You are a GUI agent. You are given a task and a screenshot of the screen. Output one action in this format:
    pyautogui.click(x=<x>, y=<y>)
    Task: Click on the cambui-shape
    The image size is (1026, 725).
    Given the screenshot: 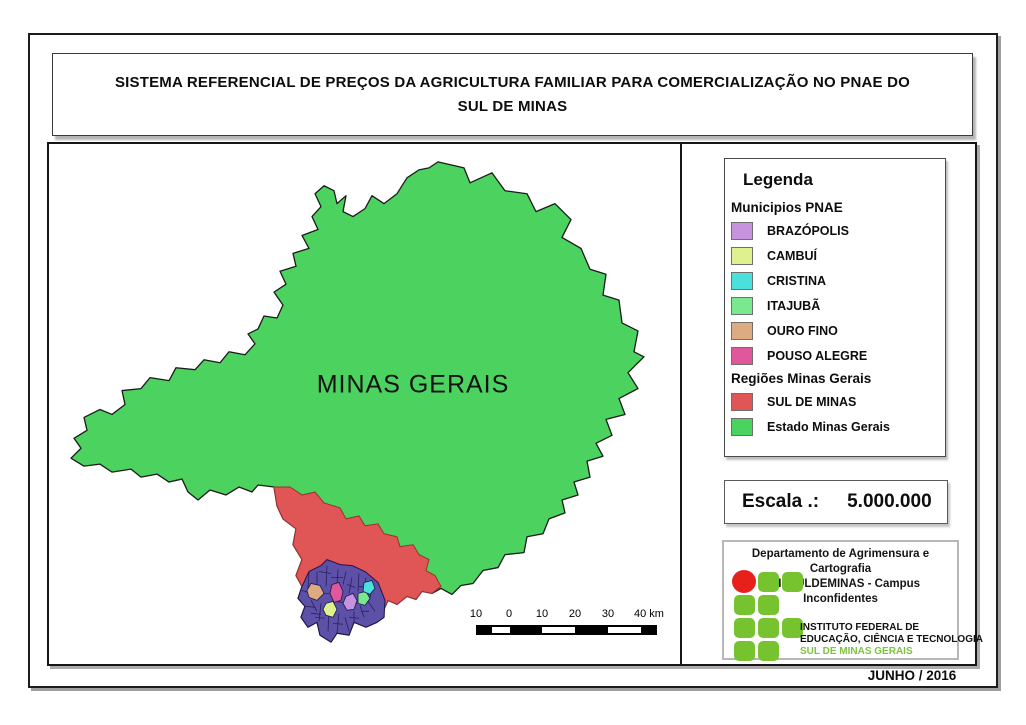 What is the action you would take?
    pyautogui.click(x=330, y=609)
    